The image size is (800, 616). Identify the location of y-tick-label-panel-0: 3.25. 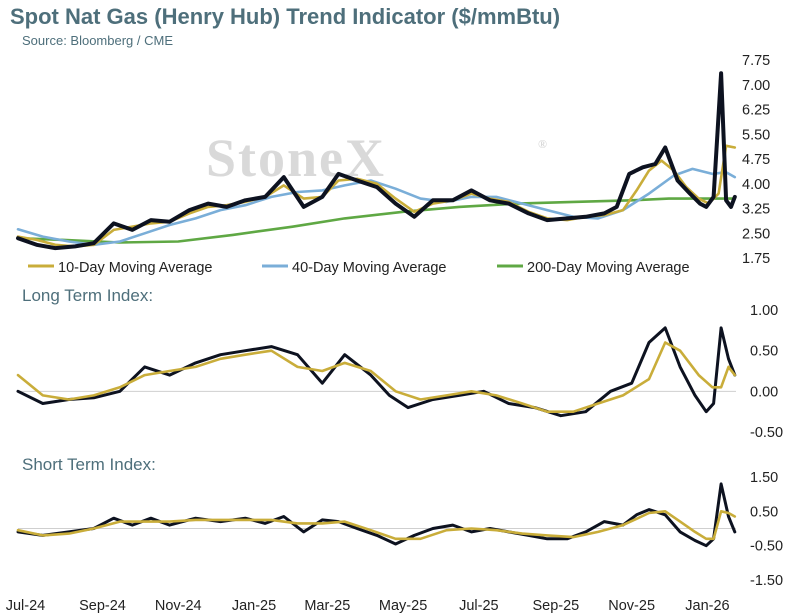
(756, 210).